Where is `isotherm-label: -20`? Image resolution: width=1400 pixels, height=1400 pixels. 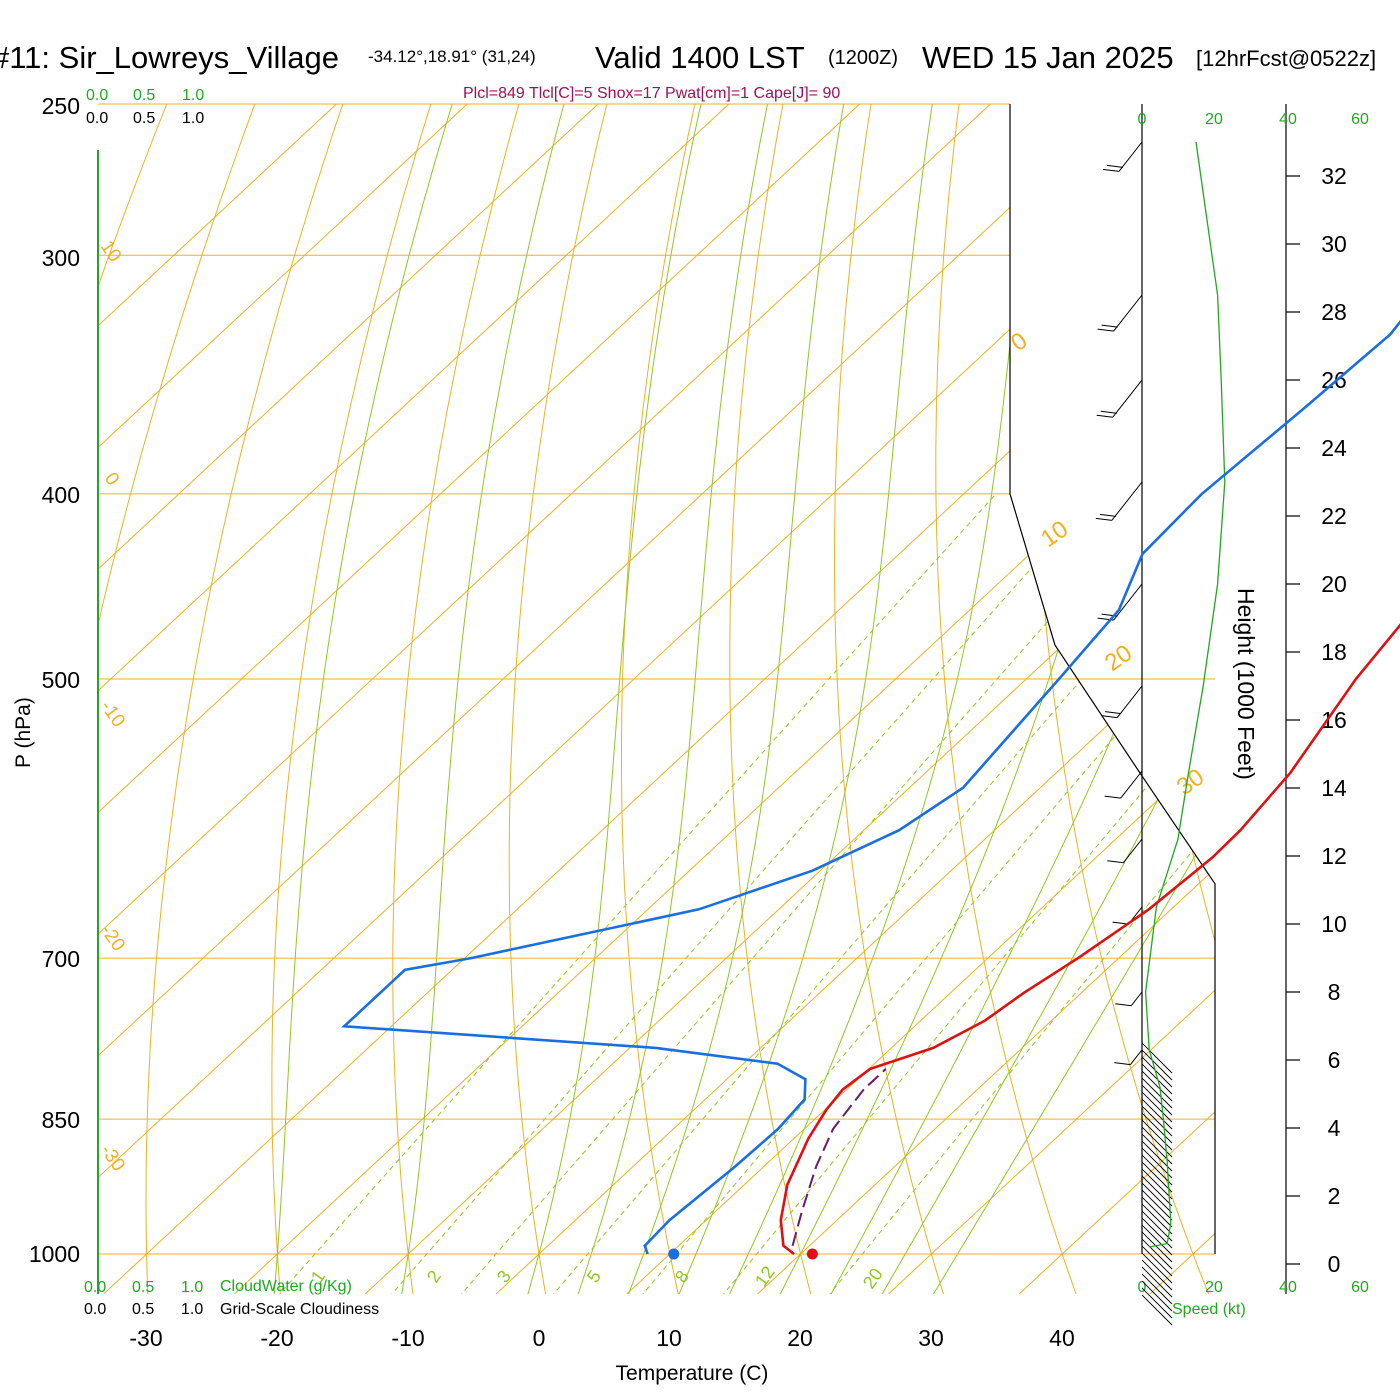 isotherm-label: -20 is located at coordinates (112, 938).